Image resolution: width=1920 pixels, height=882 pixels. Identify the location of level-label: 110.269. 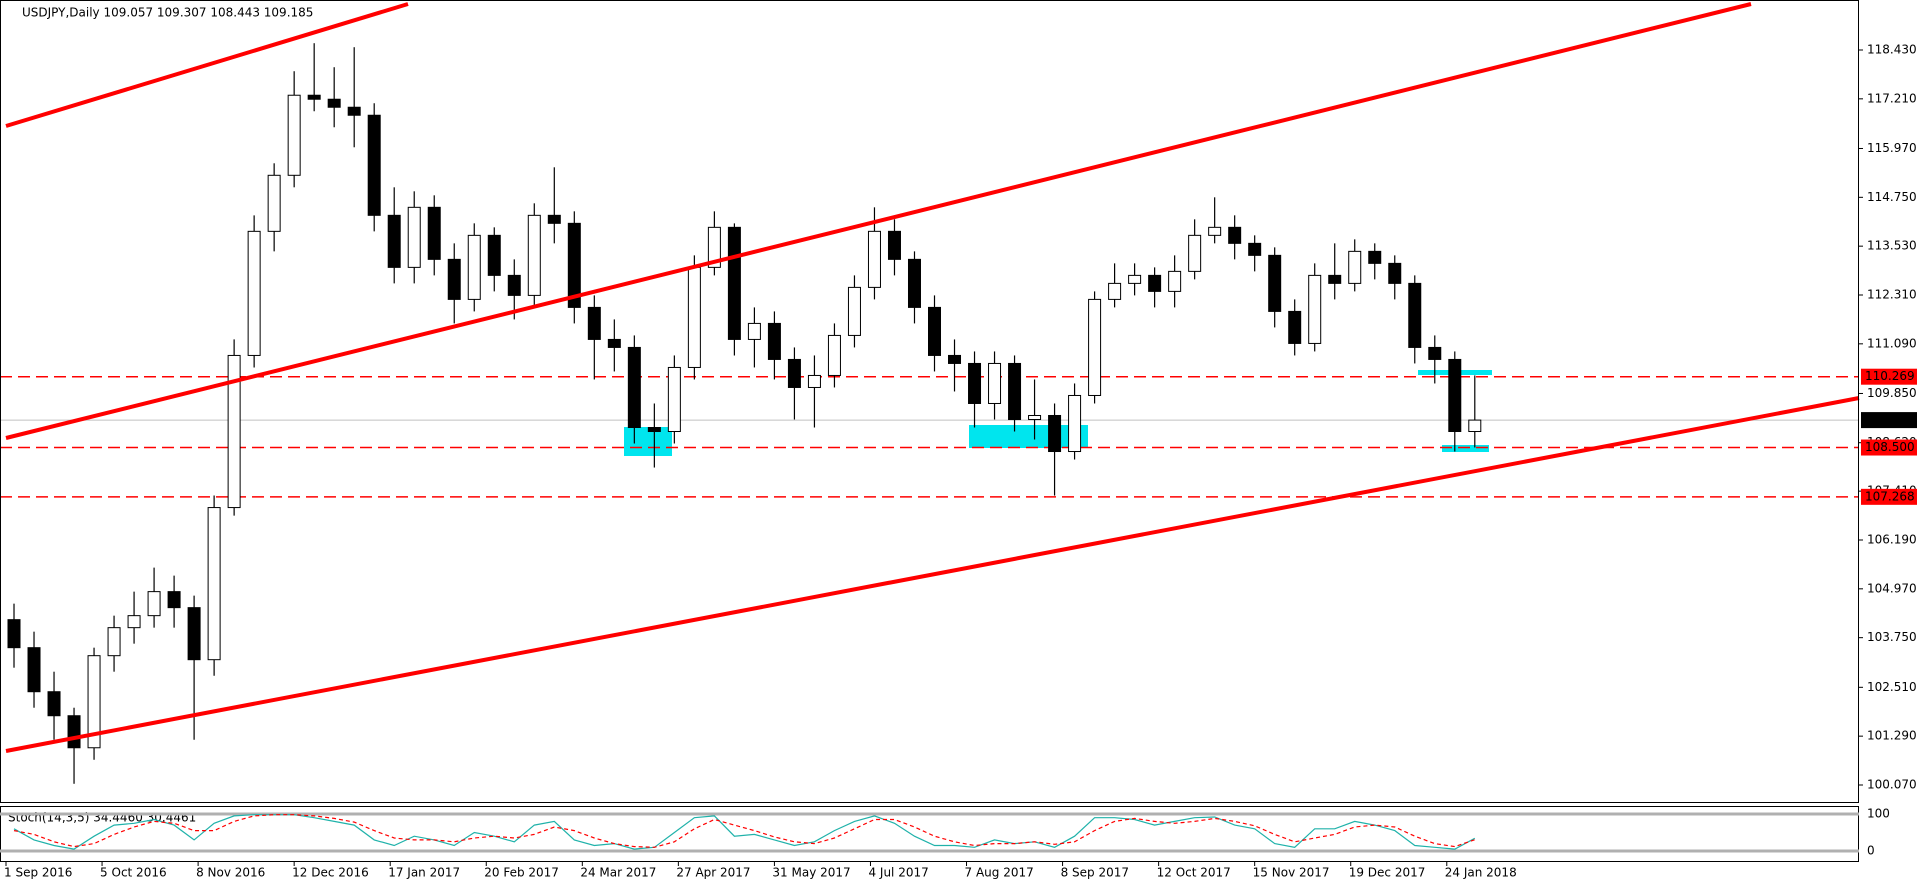
(1890, 376).